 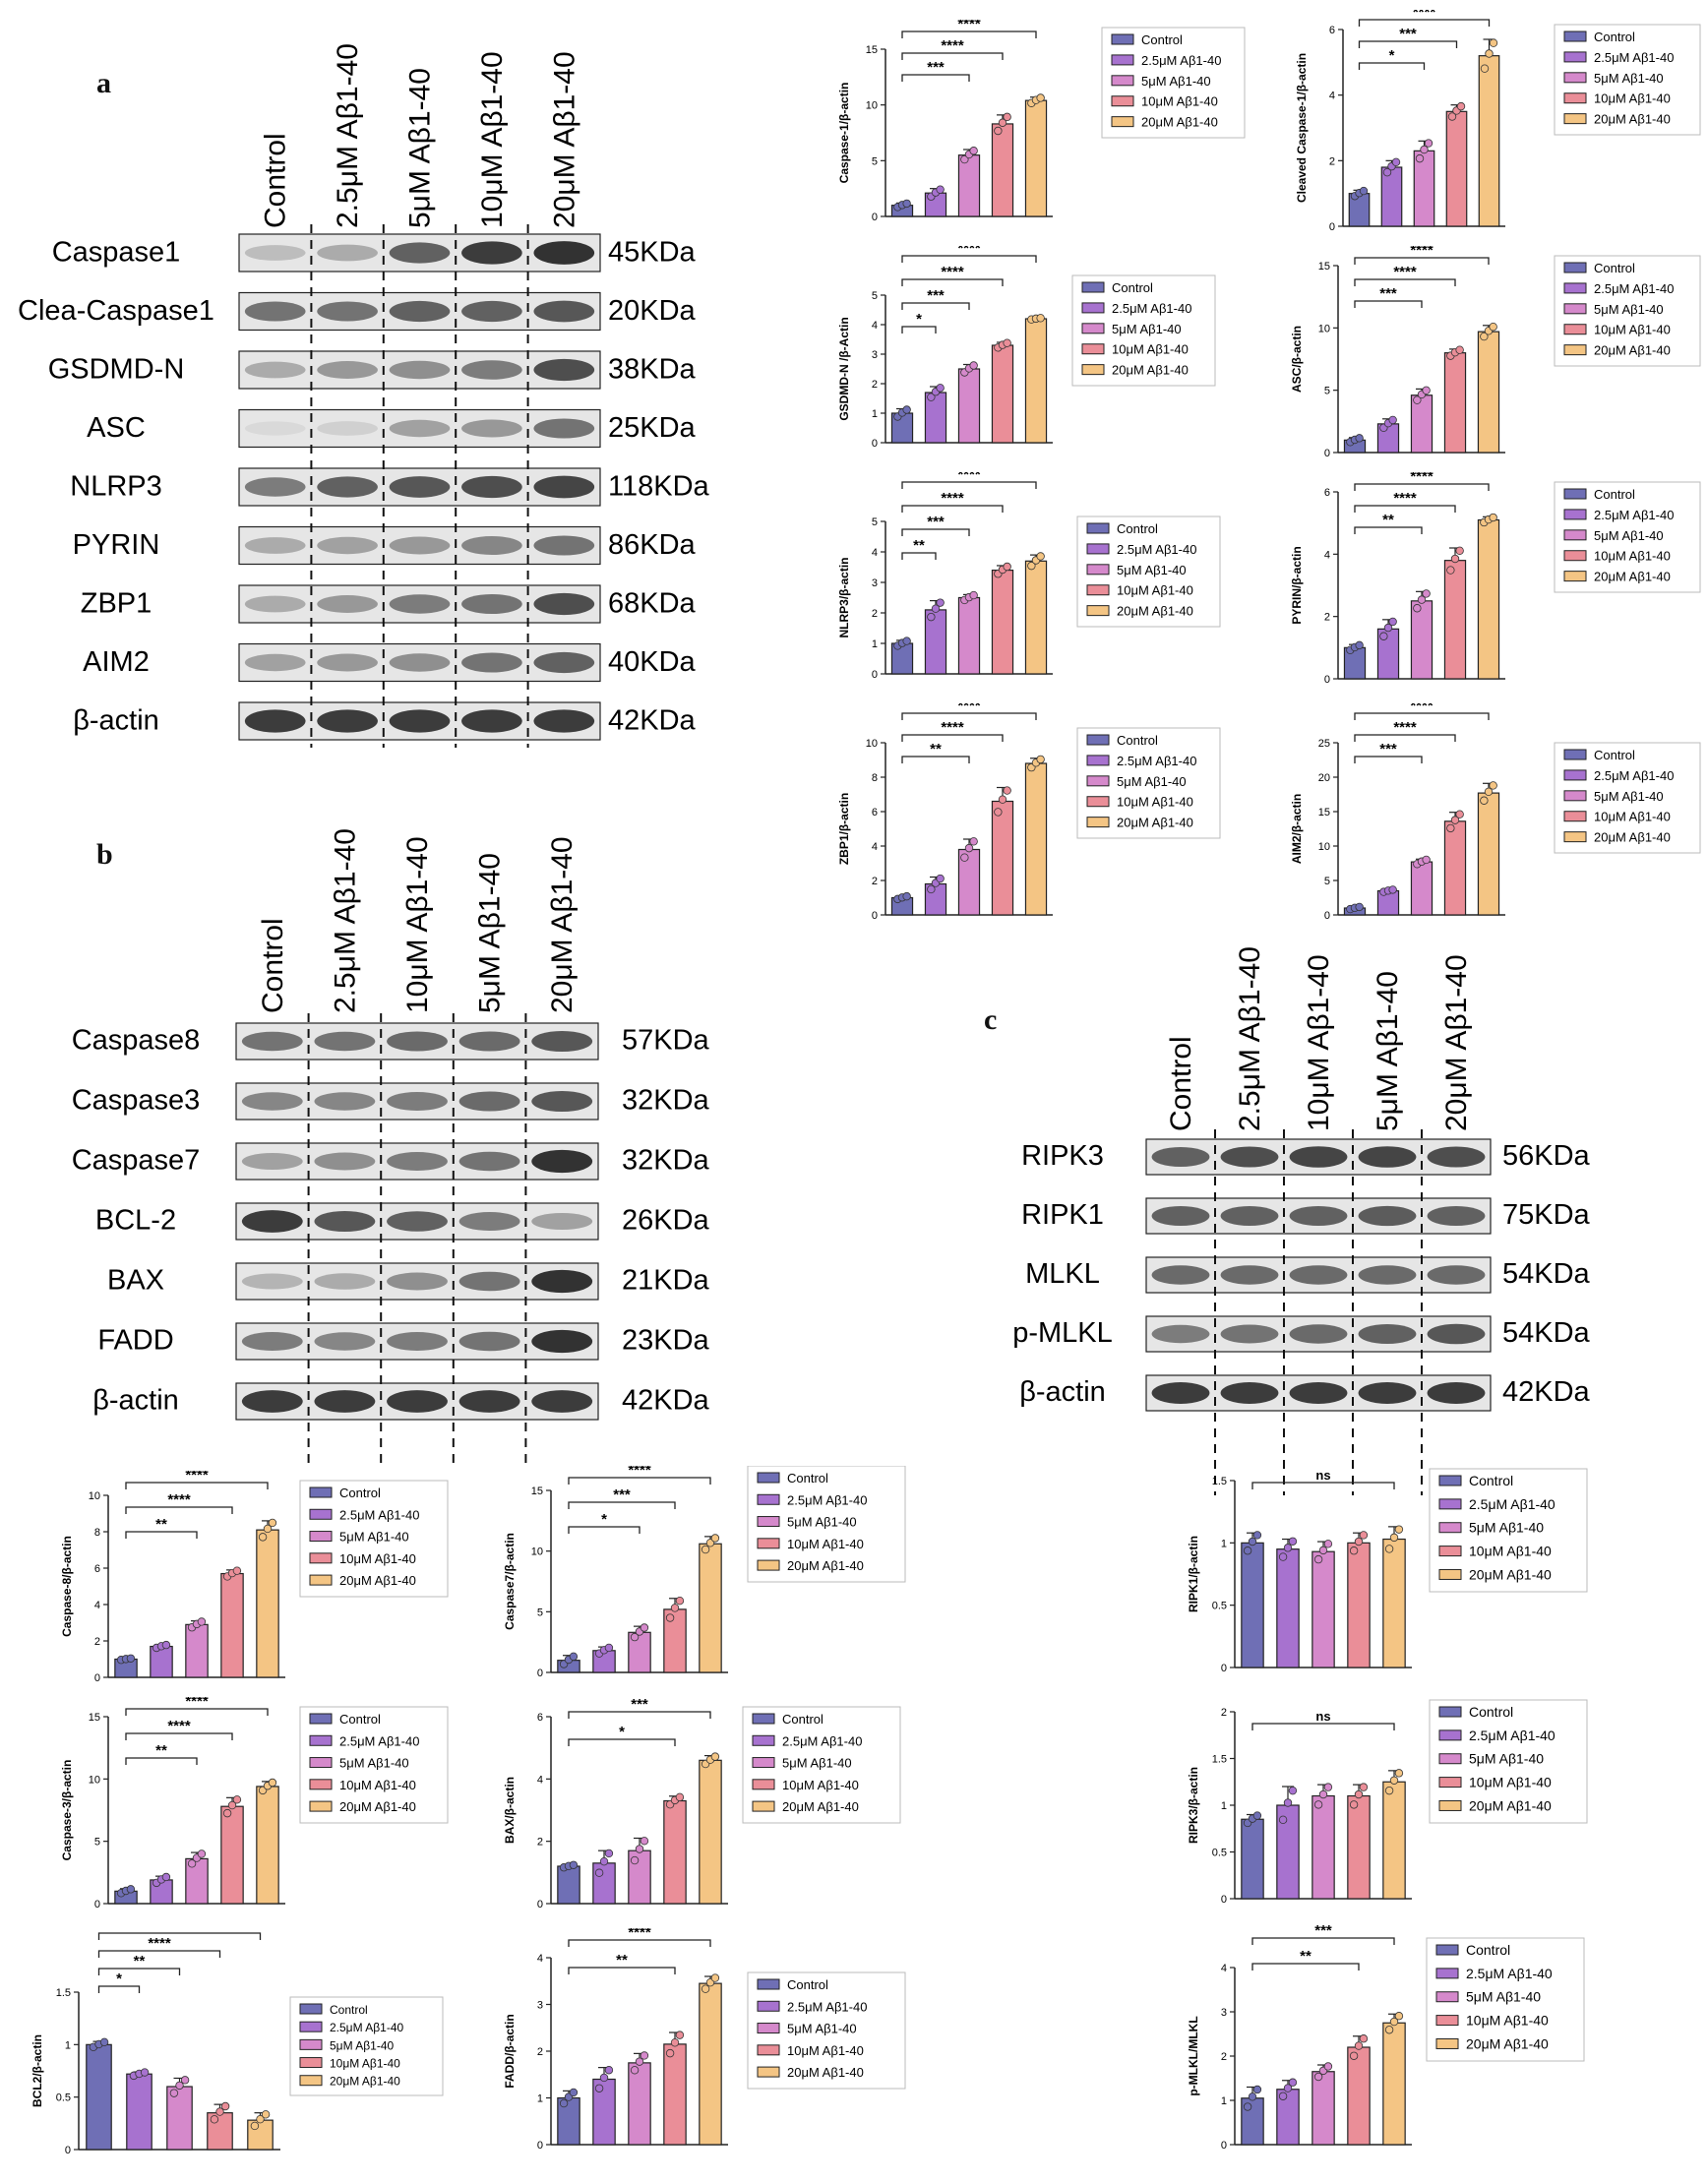 What do you see at coordinates (103, 83) in the screenshot?
I see `panel-letter-a: a` at bounding box center [103, 83].